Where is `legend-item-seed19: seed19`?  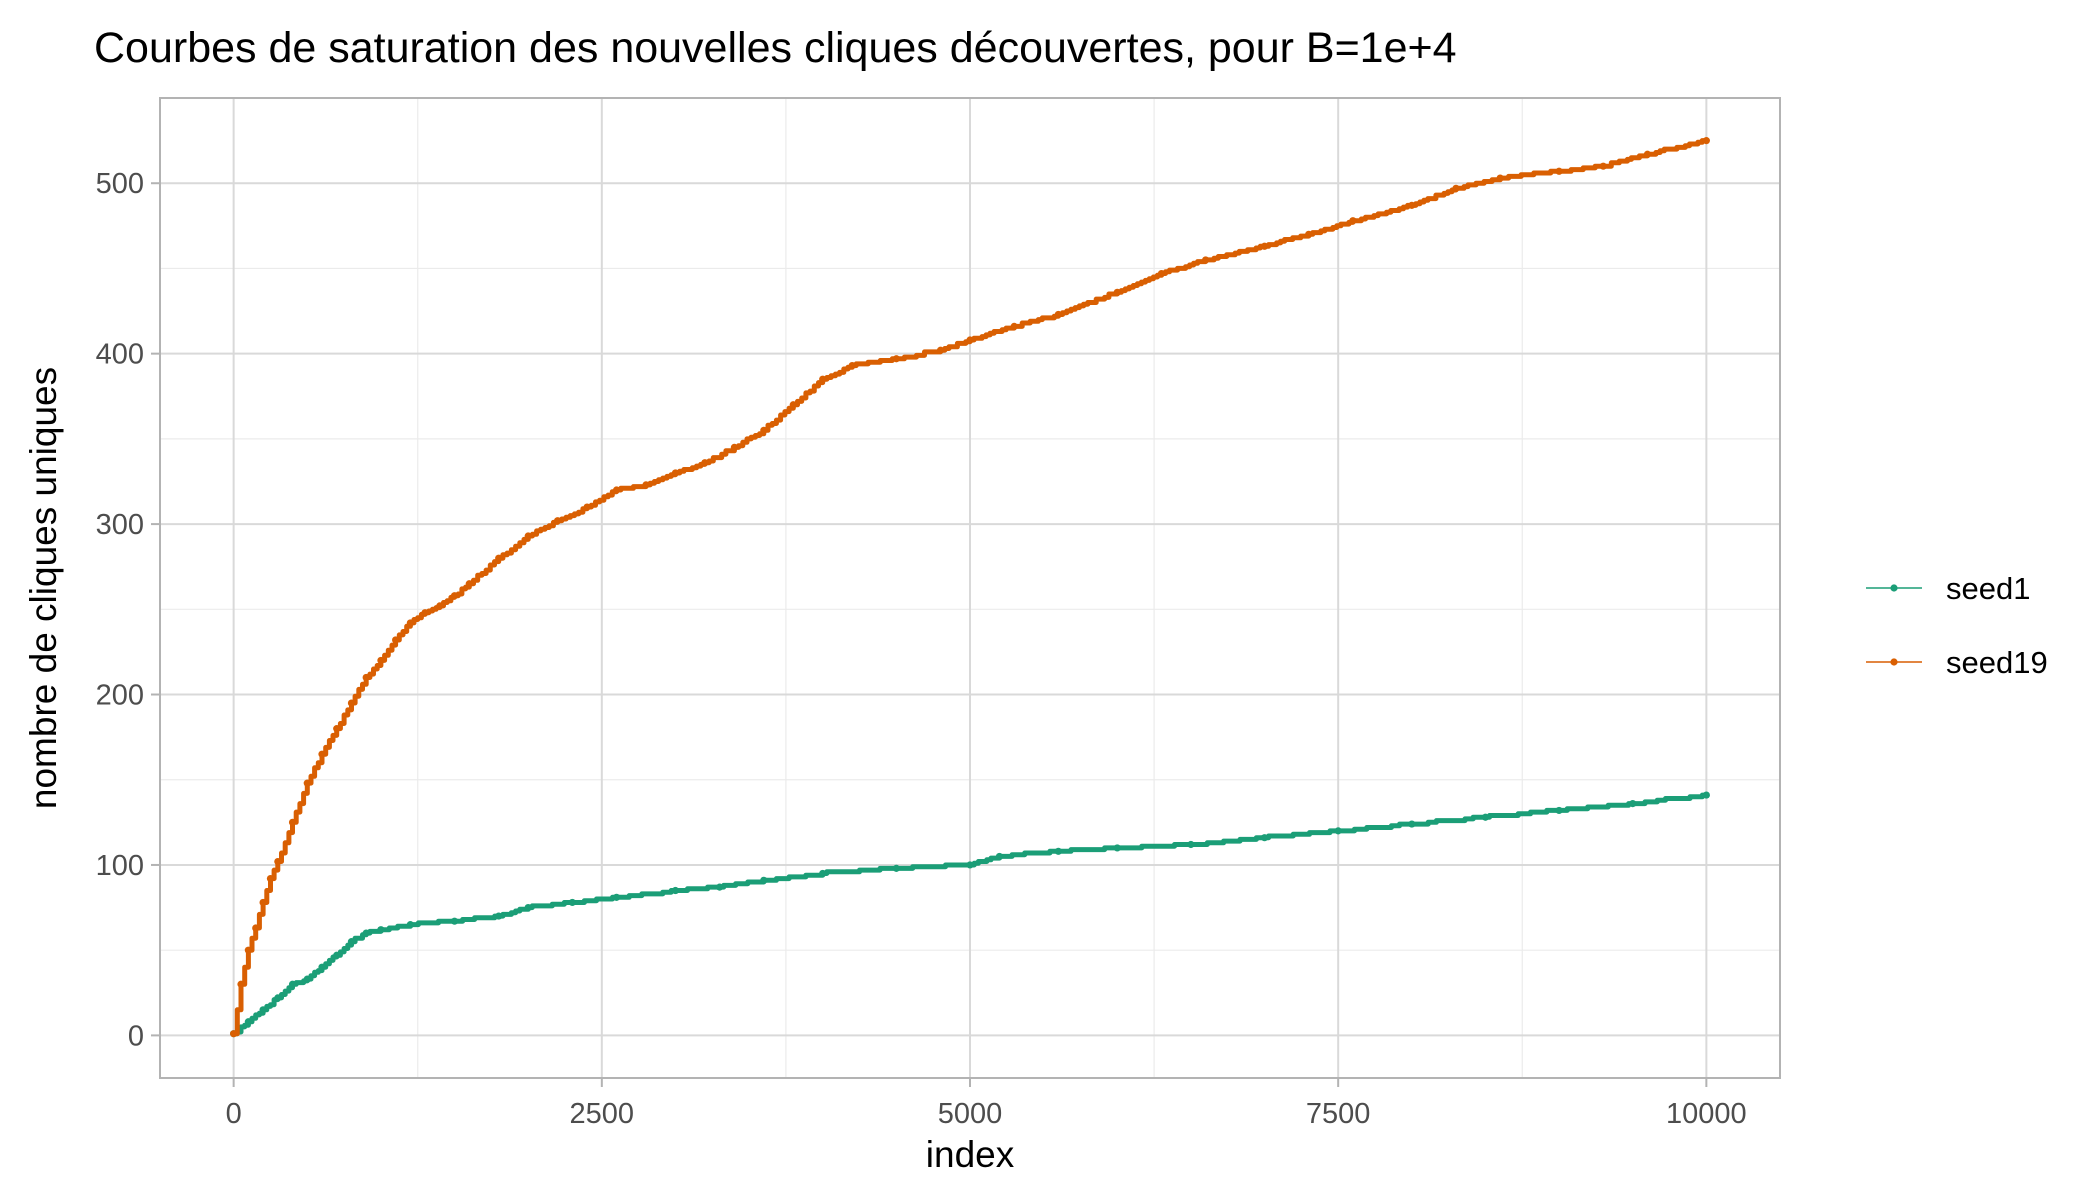
legend-item-seed19: seed19 is located at coordinates (1957, 662).